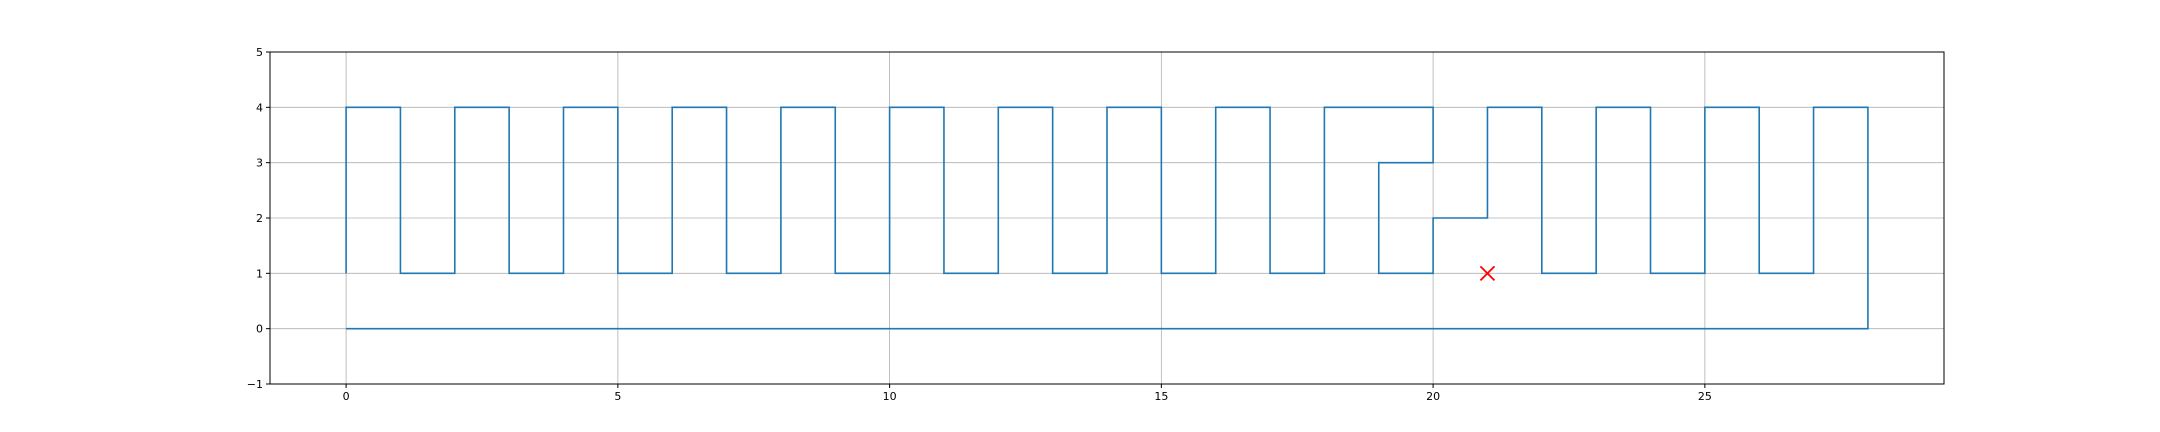  What do you see at coordinates (259, 218) in the screenshot?
I see `y-tick-label: 2` at bounding box center [259, 218].